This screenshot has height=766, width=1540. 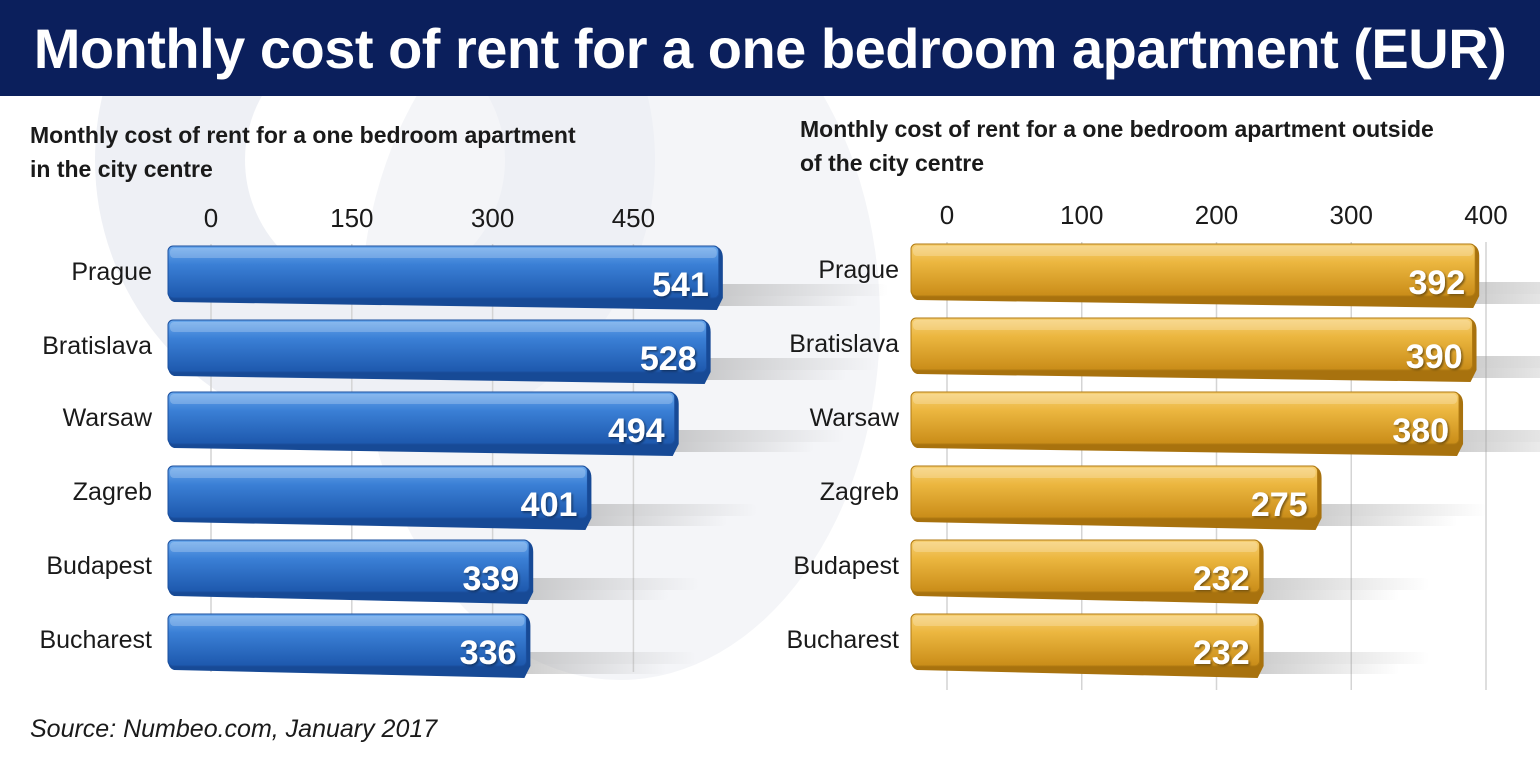 I want to click on tick-label: 200, so click(x=1216, y=215).